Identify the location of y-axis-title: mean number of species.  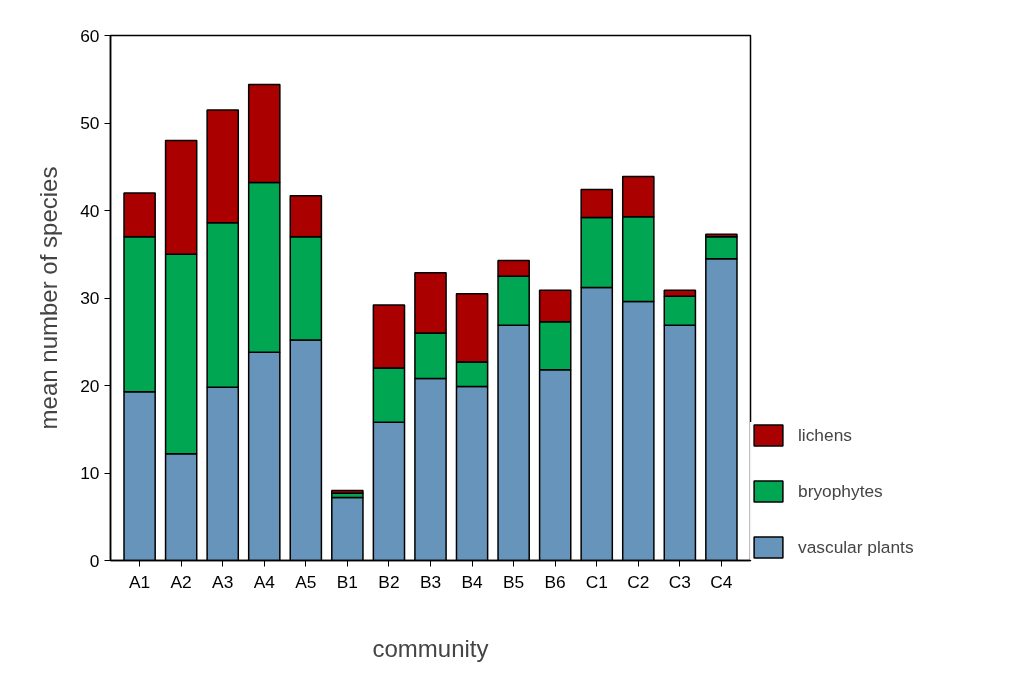
(49, 298).